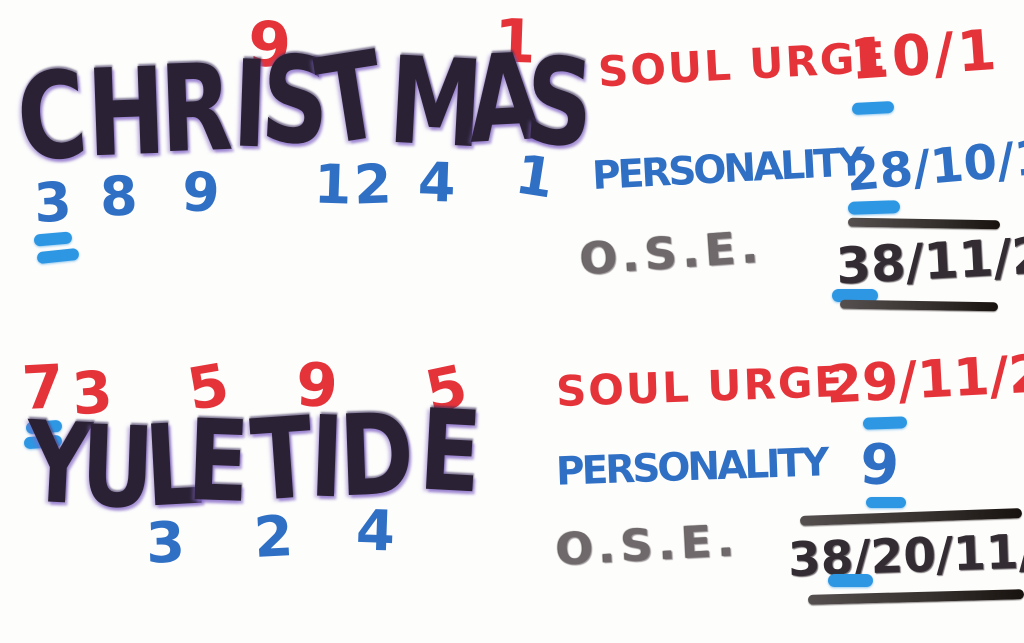 This screenshot has height=643, width=1024. I want to click on yuletide-letter: T, so click(282, 460).